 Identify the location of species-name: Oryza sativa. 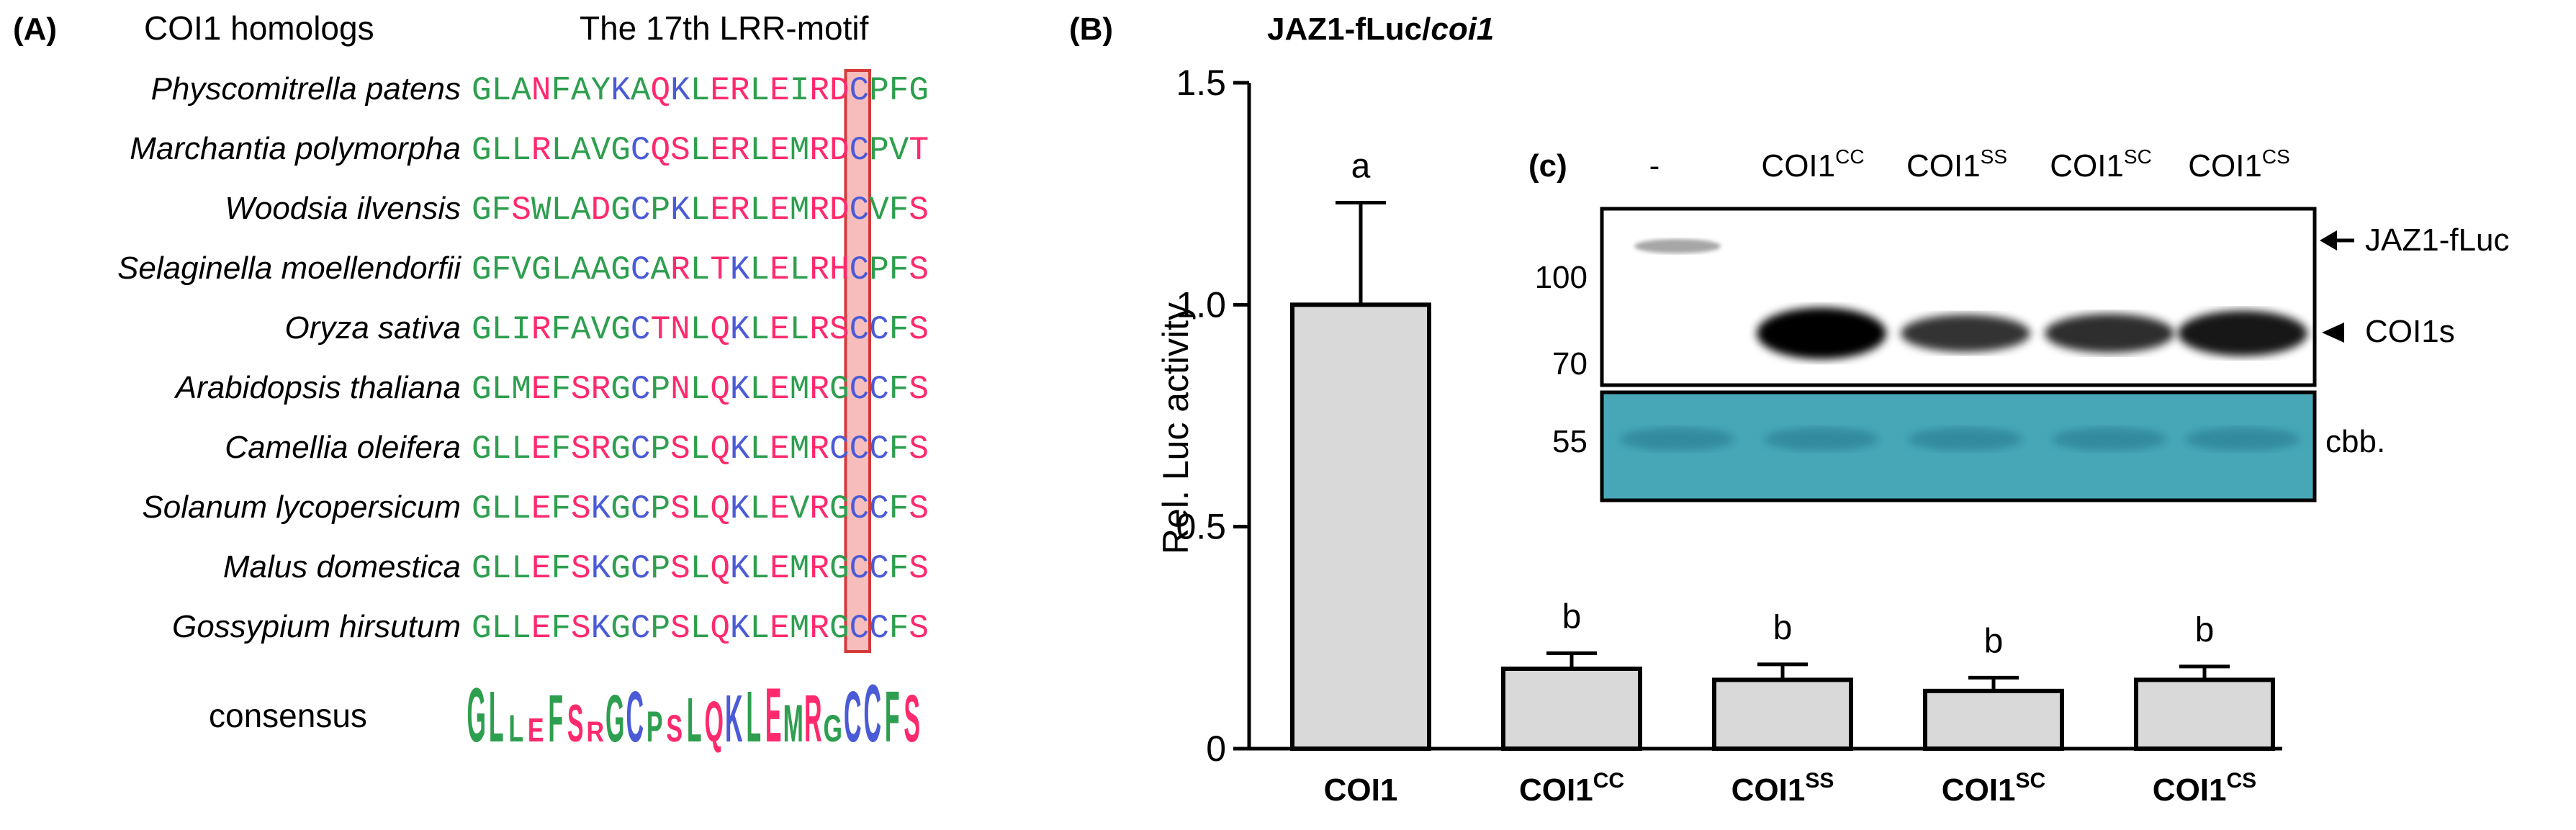
(372, 328).